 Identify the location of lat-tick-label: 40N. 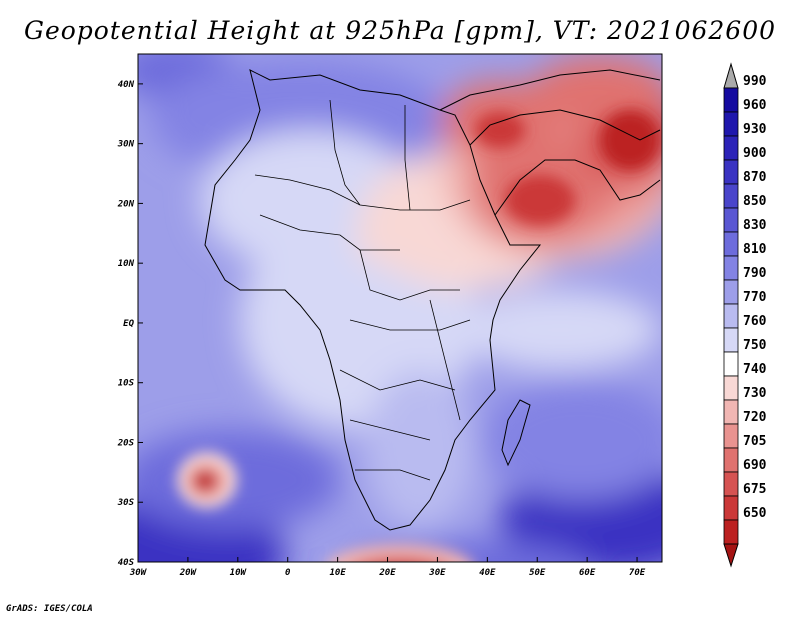
(126, 85).